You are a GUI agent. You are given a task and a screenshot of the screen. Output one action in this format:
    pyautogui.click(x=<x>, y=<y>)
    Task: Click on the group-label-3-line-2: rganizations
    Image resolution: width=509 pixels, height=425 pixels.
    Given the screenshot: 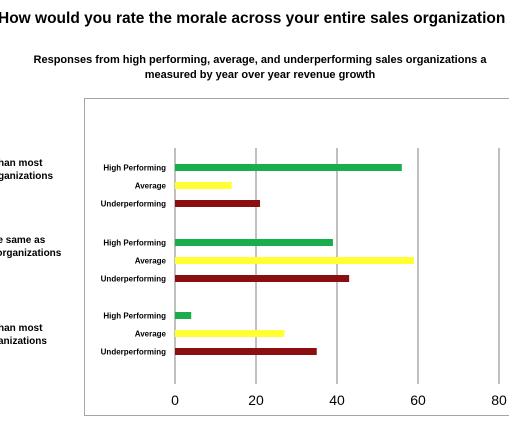 What is the action you would take?
    pyautogui.click(x=23, y=341)
    